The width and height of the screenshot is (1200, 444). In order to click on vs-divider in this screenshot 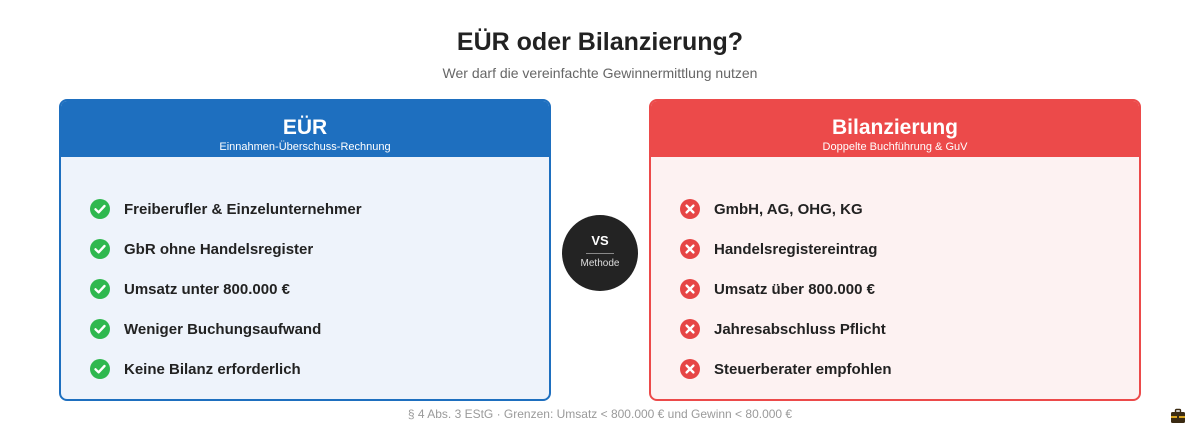, I will do `click(600, 253)`.